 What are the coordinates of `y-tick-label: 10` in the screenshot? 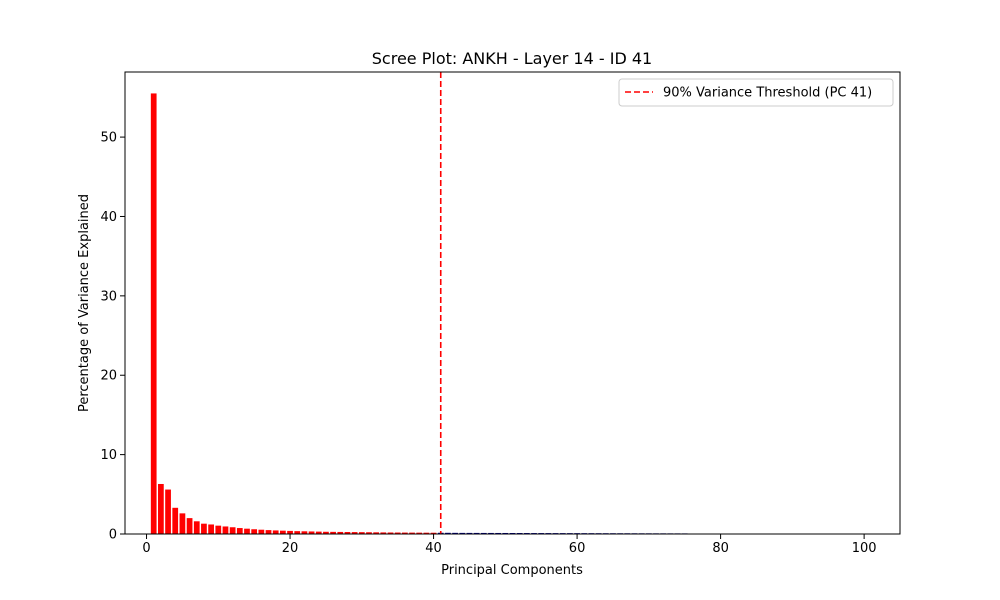 It's located at (108, 455).